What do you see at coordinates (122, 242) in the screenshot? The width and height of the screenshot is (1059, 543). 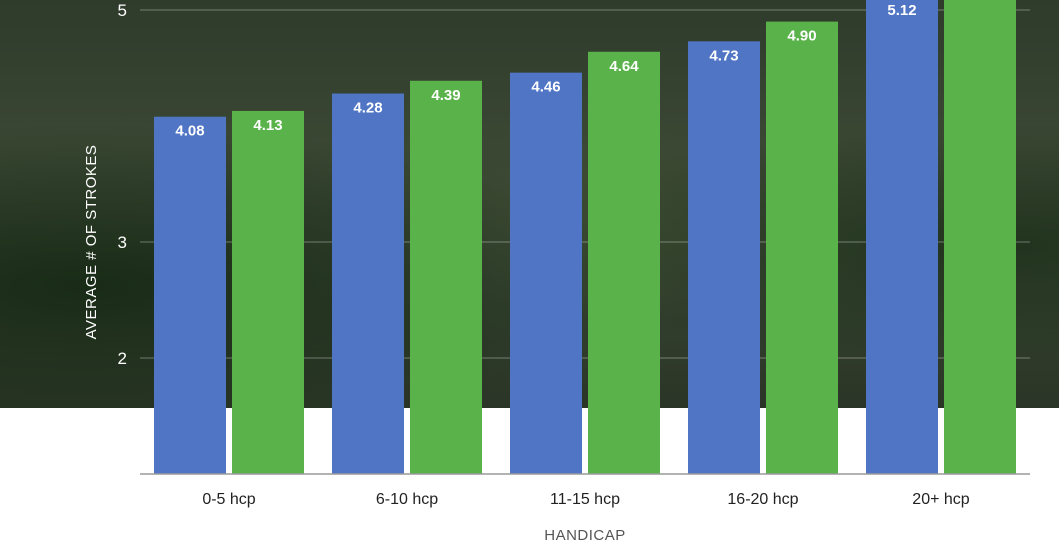 I see `y-tick-label: 3` at bounding box center [122, 242].